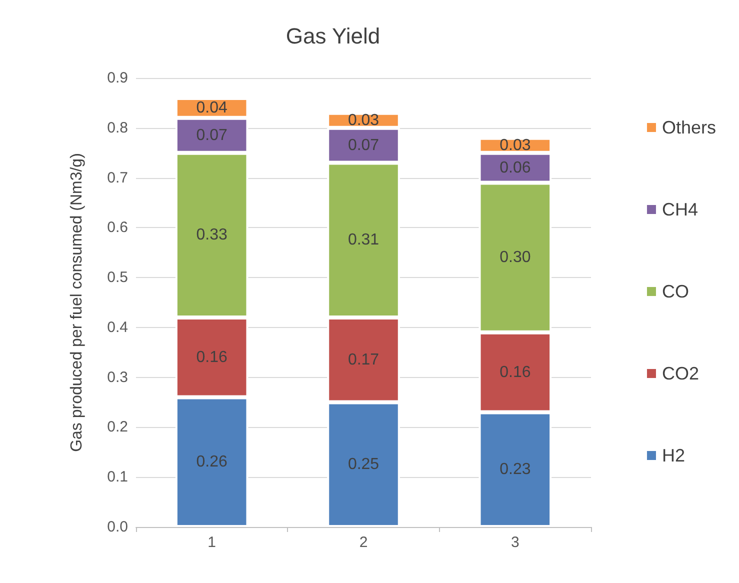 This screenshot has width=739, height=583. What do you see at coordinates (77, 302) in the screenshot?
I see `y-axis-title: Gas produced per fuel consumed (Nm3/g)` at bounding box center [77, 302].